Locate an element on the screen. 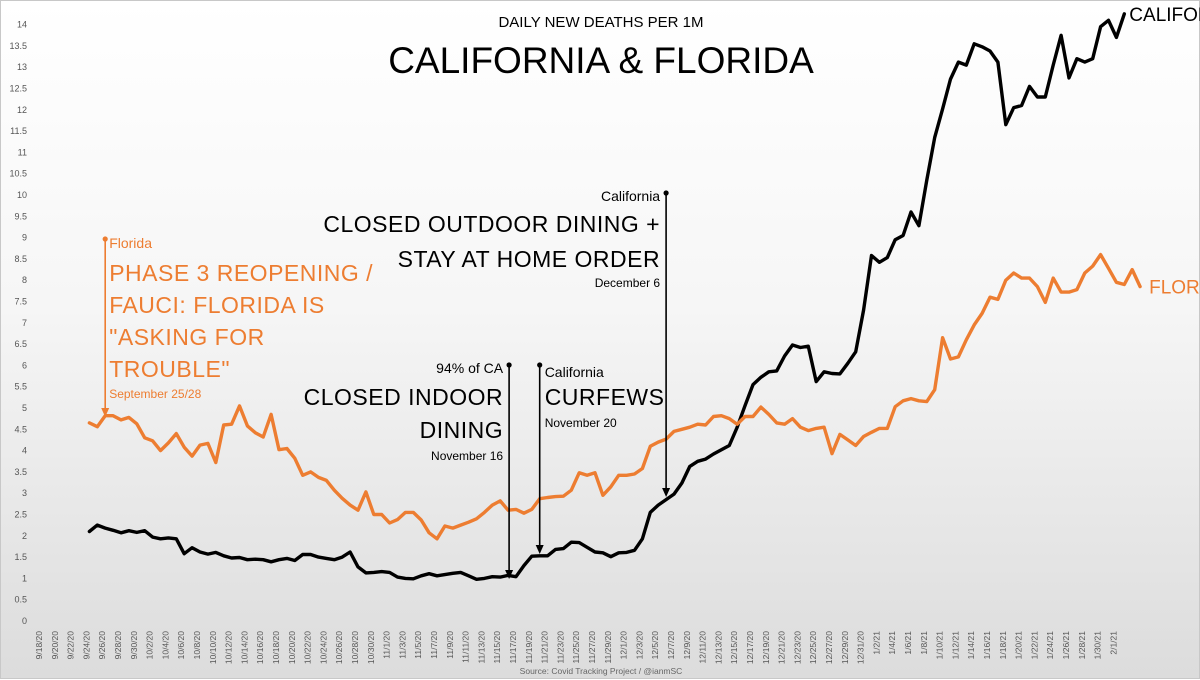 Image resolution: width=1200 pixels, height=680 pixels. series-label-california: CALIFORNIA is located at coordinates (1164, 15).